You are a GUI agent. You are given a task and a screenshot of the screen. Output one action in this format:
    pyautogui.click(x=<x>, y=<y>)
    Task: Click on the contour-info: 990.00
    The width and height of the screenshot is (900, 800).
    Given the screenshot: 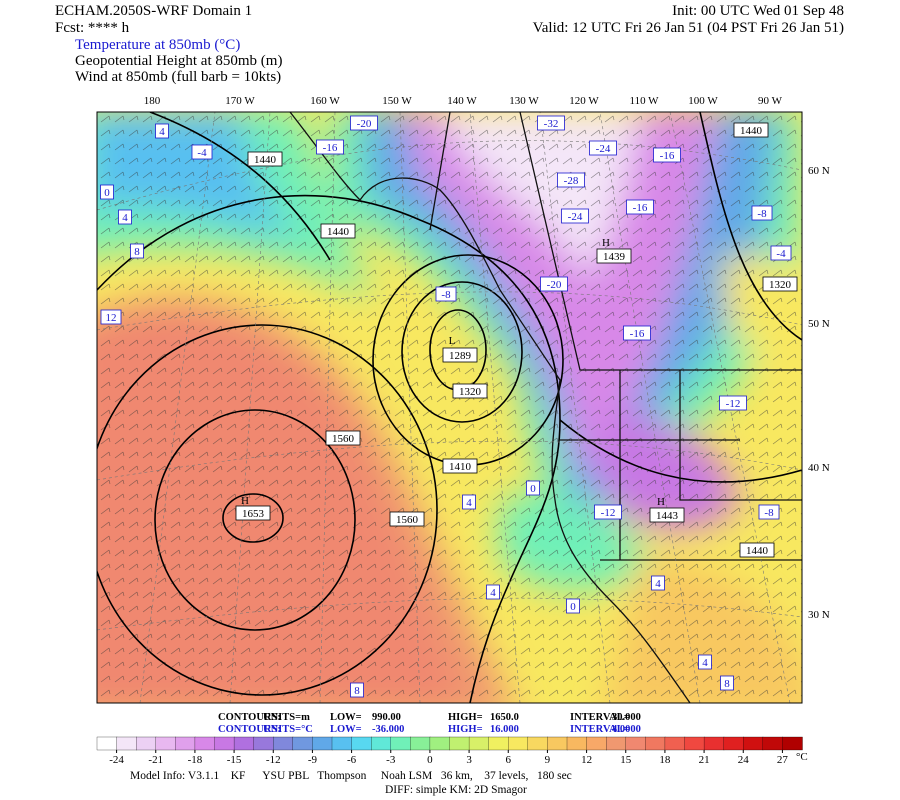 What is the action you would take?
    pyautogui.click(x=386, y=717)
    